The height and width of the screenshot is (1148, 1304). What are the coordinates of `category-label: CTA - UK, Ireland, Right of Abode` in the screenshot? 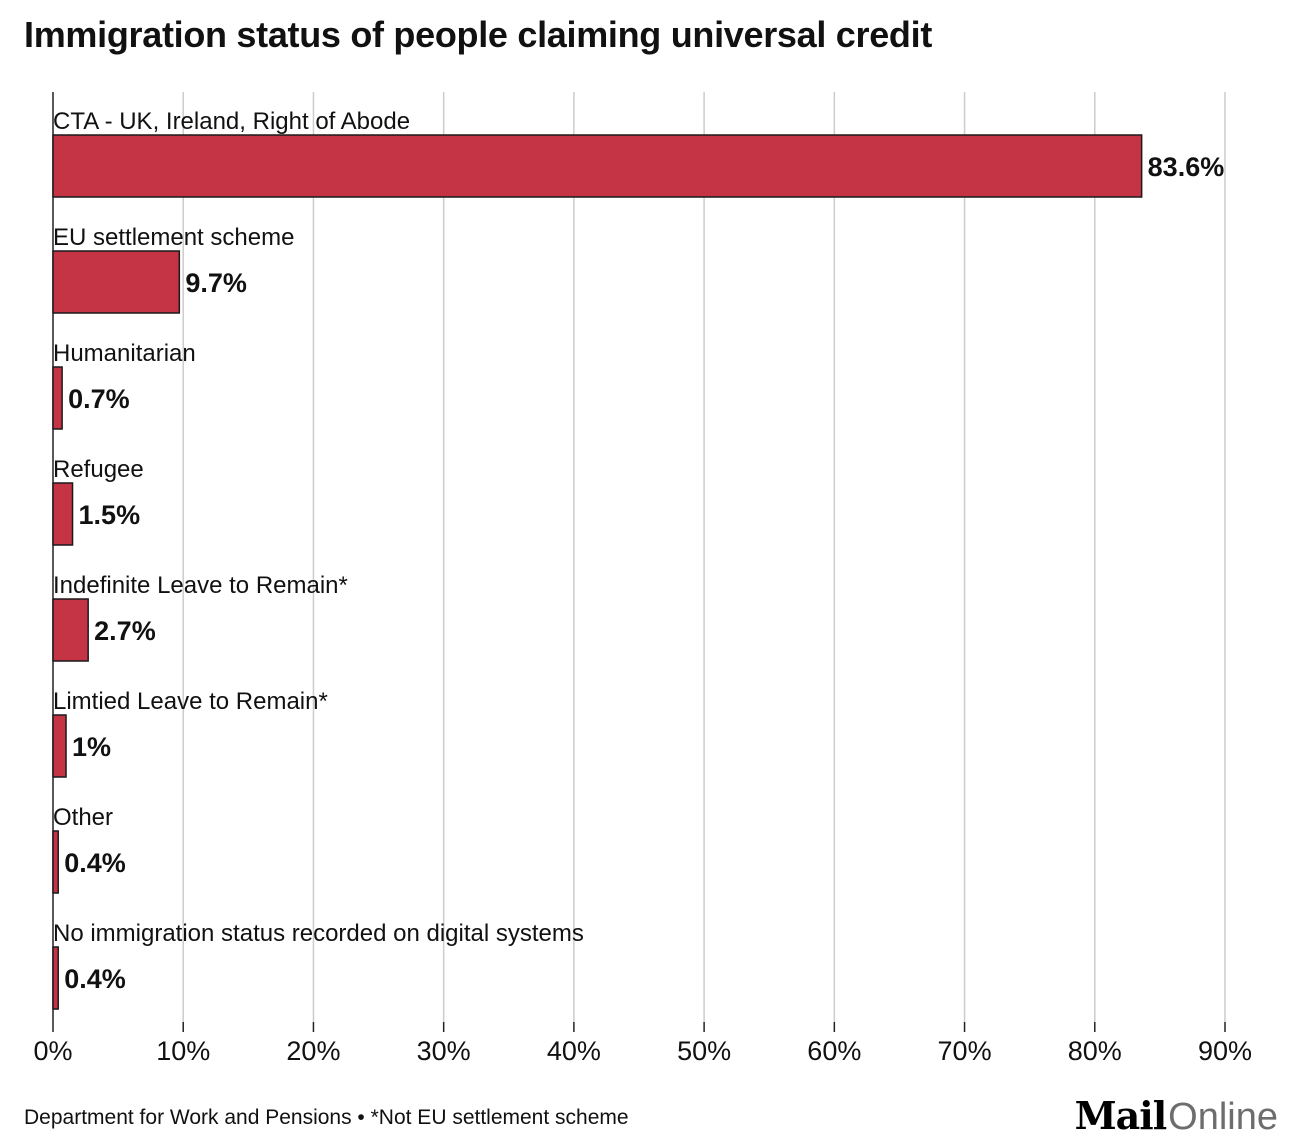 It's located at (231, 121).